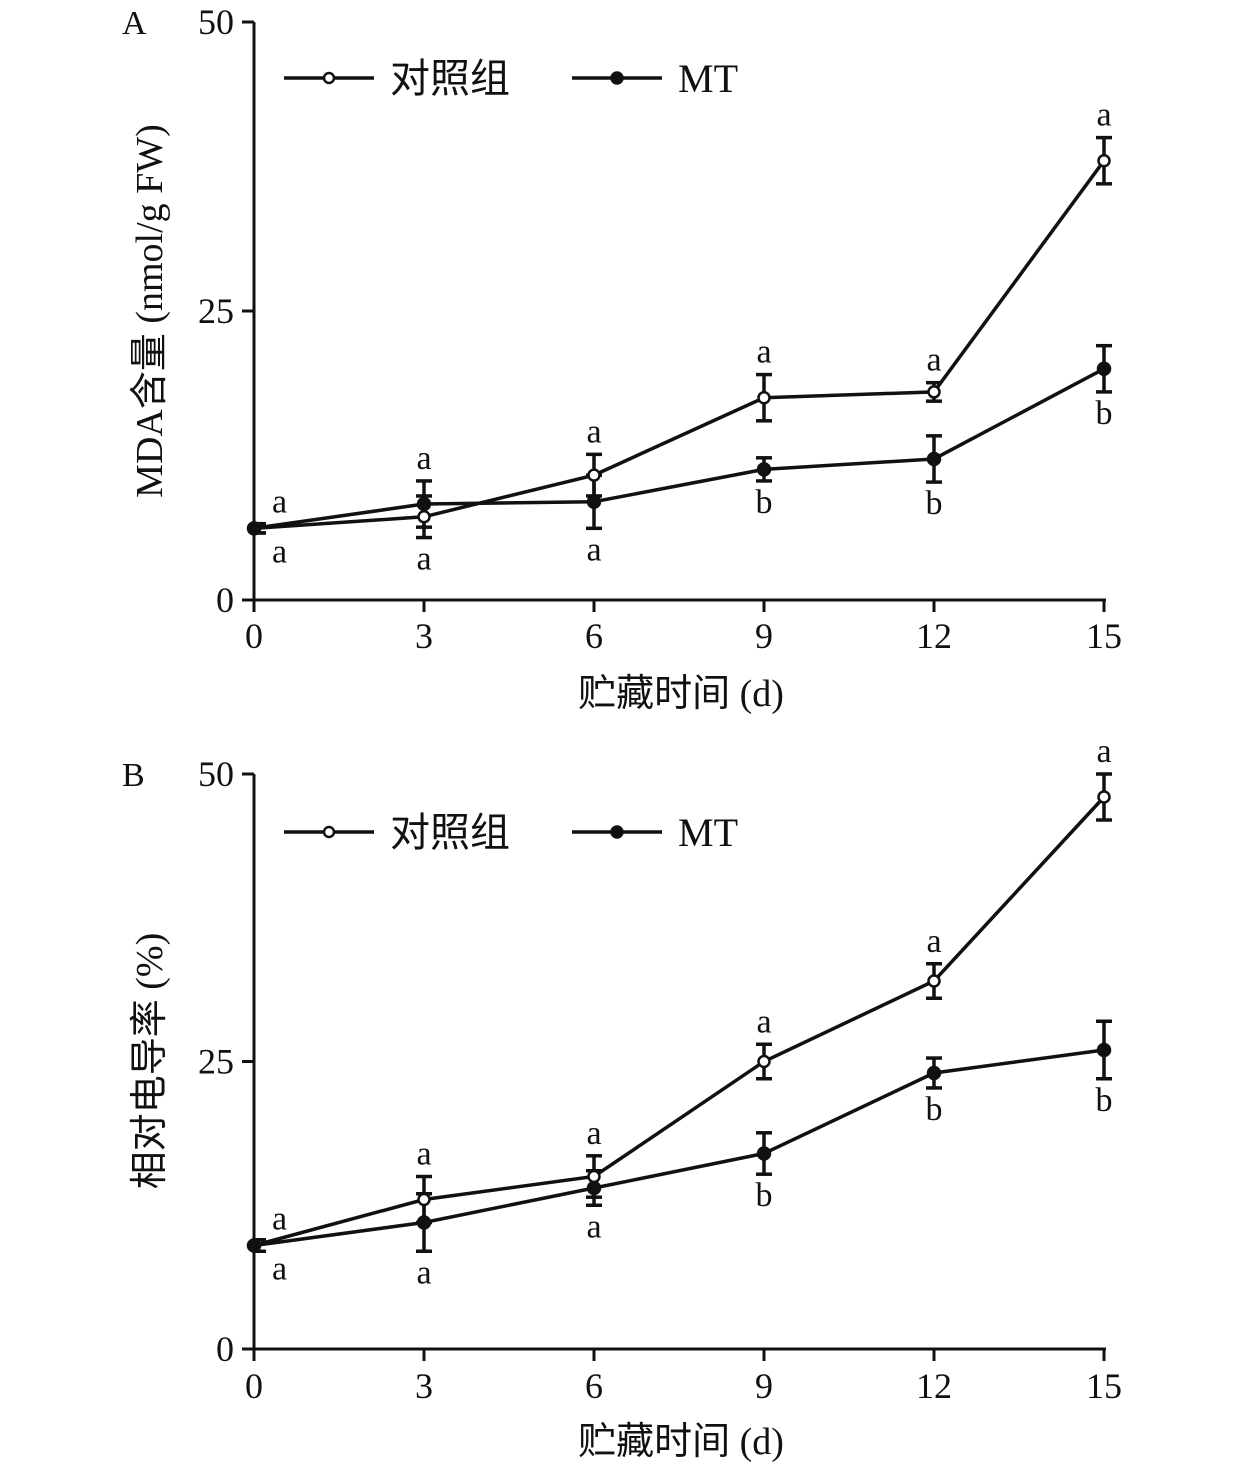 The width and height of the screenshot is (1260, 1466). I want to click on y-axis-title: MDA含量 (nmol/g FW), so click(150, 311).